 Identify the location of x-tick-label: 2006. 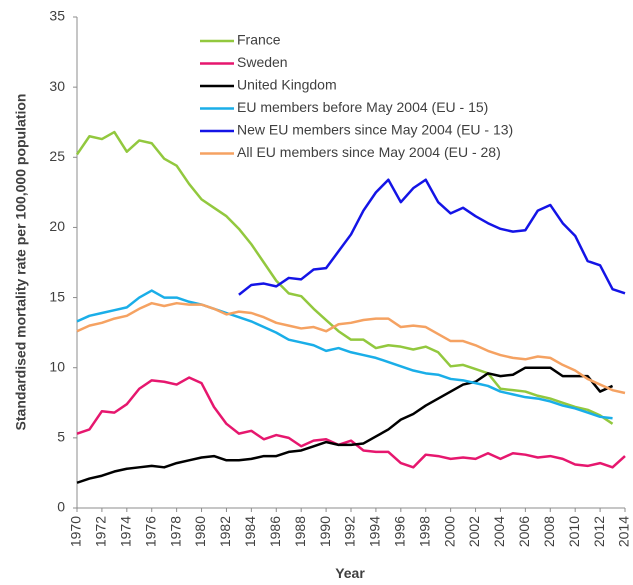
(524, 531).